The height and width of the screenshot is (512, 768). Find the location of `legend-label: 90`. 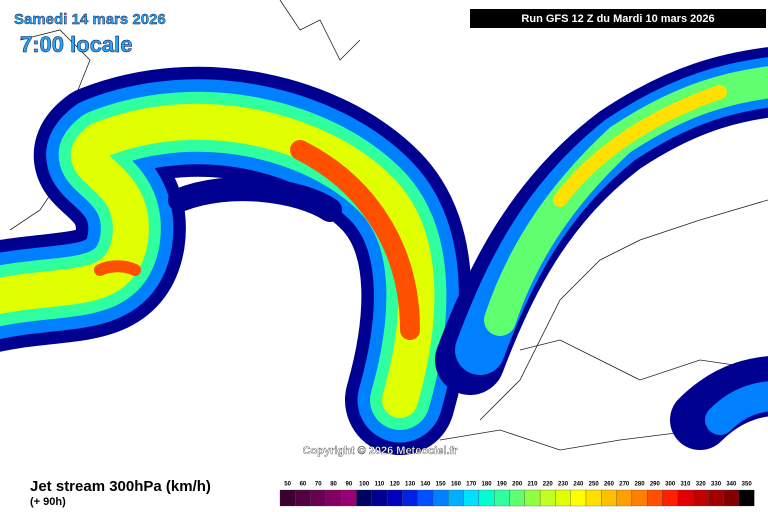

legend-label: 90 is located at coordinates (349, 485).